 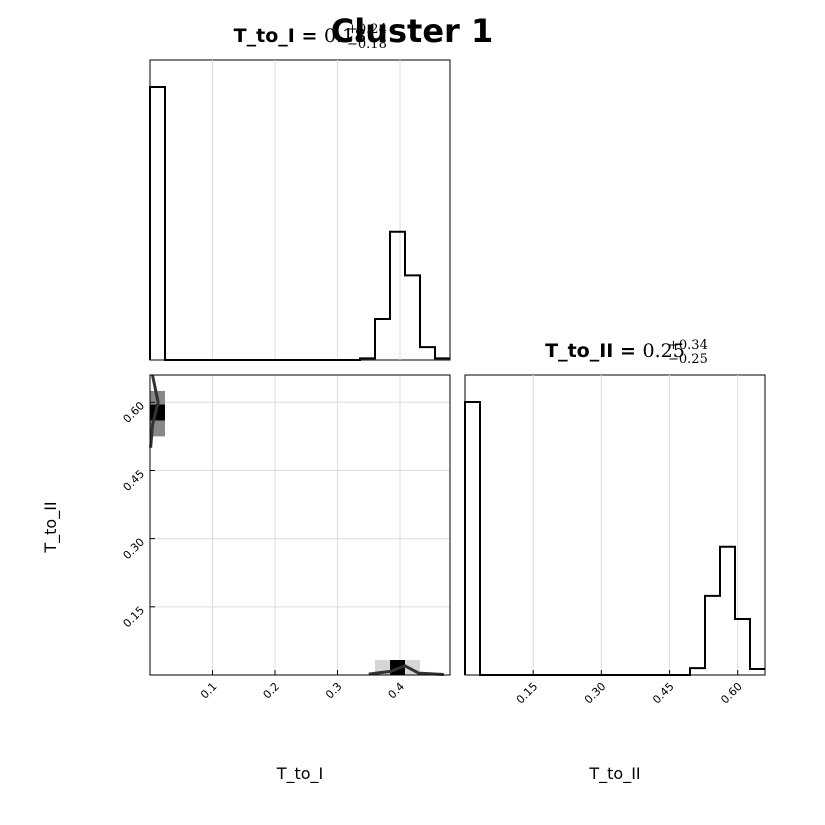 I want to click on hist-t-to-ii-x-tick-label: 0.15, so click(x=527, y=693).